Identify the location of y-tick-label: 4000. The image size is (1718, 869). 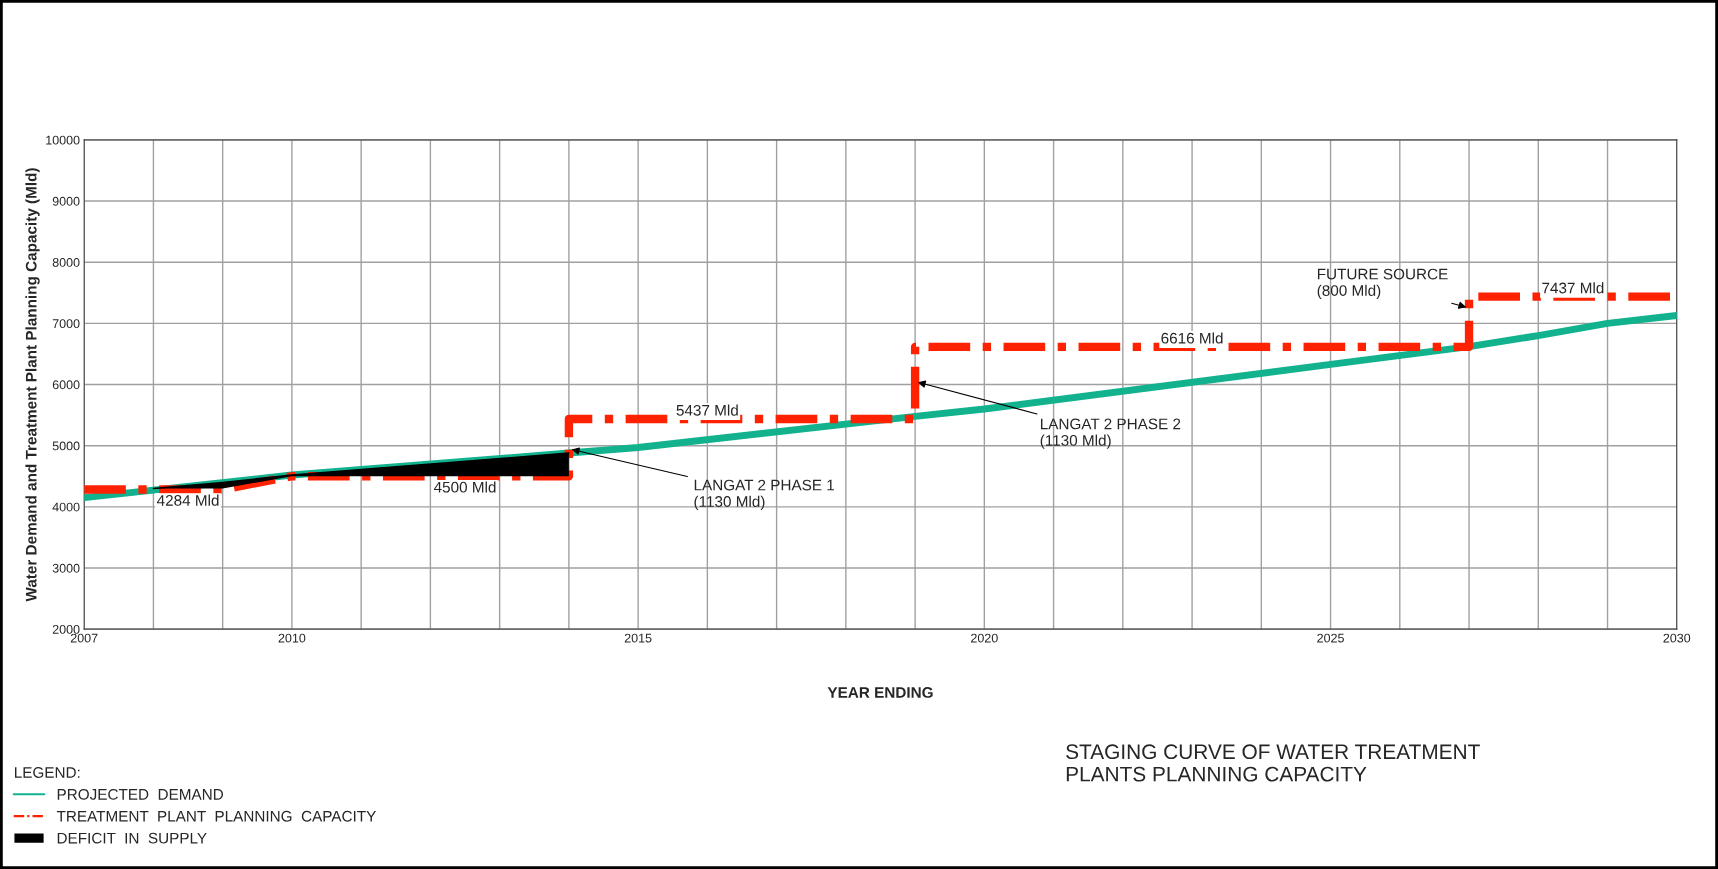
(66, 507).